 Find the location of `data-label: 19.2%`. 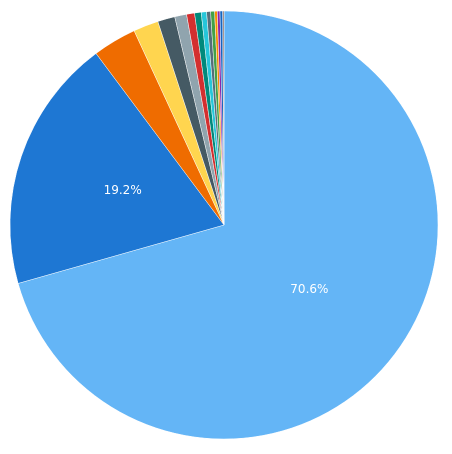

data-label: 19.2% is located at coordinates (123, 190).